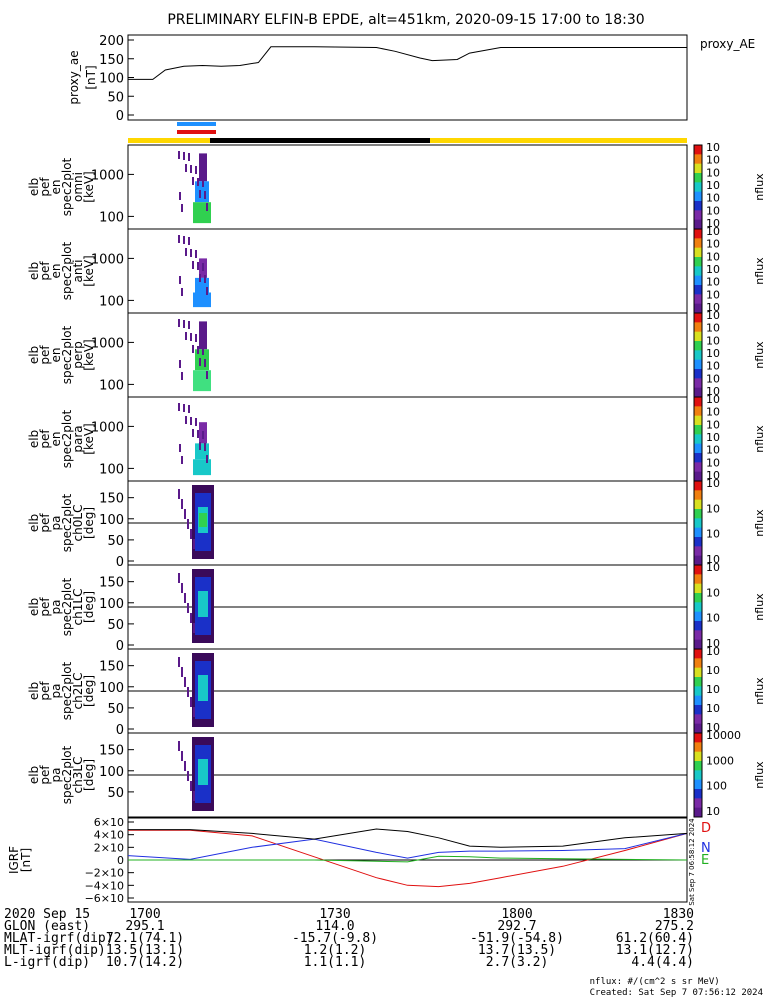 The width and height of the screenshot is (775, 1000). What do you see at coordinates (120, 860) in the screenshot?
I see `igrf-ytick-label: 0` at bounding box center [120, 860].